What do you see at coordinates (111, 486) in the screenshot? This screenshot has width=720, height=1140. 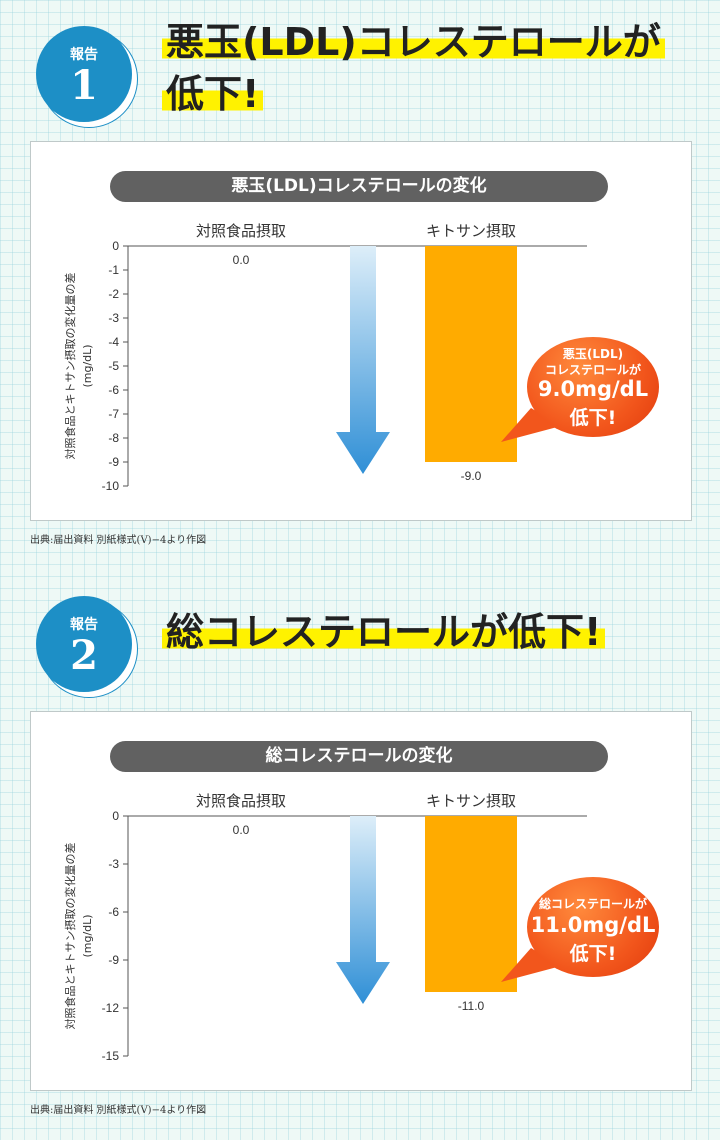 I see `y-tick-label: -10` at bounding box center [111, 486].